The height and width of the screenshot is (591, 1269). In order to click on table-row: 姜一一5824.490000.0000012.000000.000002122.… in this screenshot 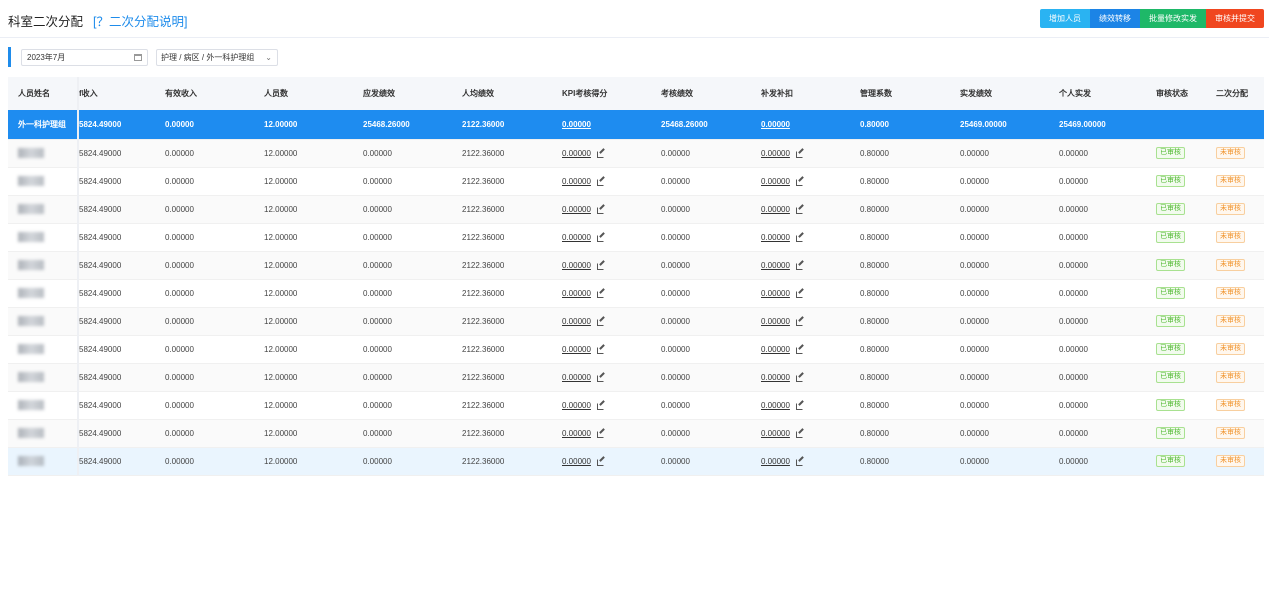, I will do `click(636, 181)`.